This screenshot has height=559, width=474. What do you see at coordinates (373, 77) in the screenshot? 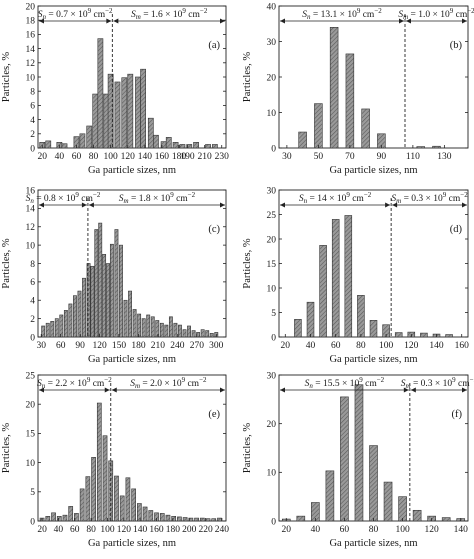
I see `plot-frame` at bounding box center [373, 77].